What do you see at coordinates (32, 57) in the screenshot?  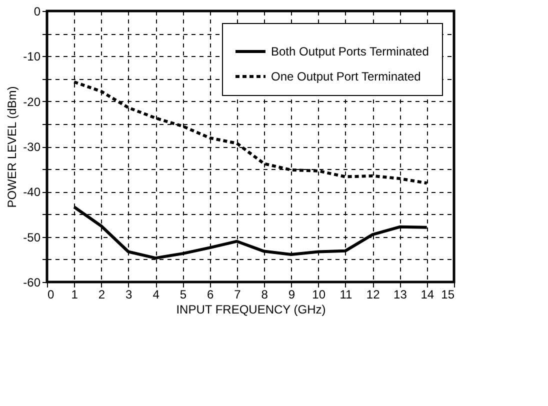 I see `y-tick-label: -10` at bounding box center [32, 57].